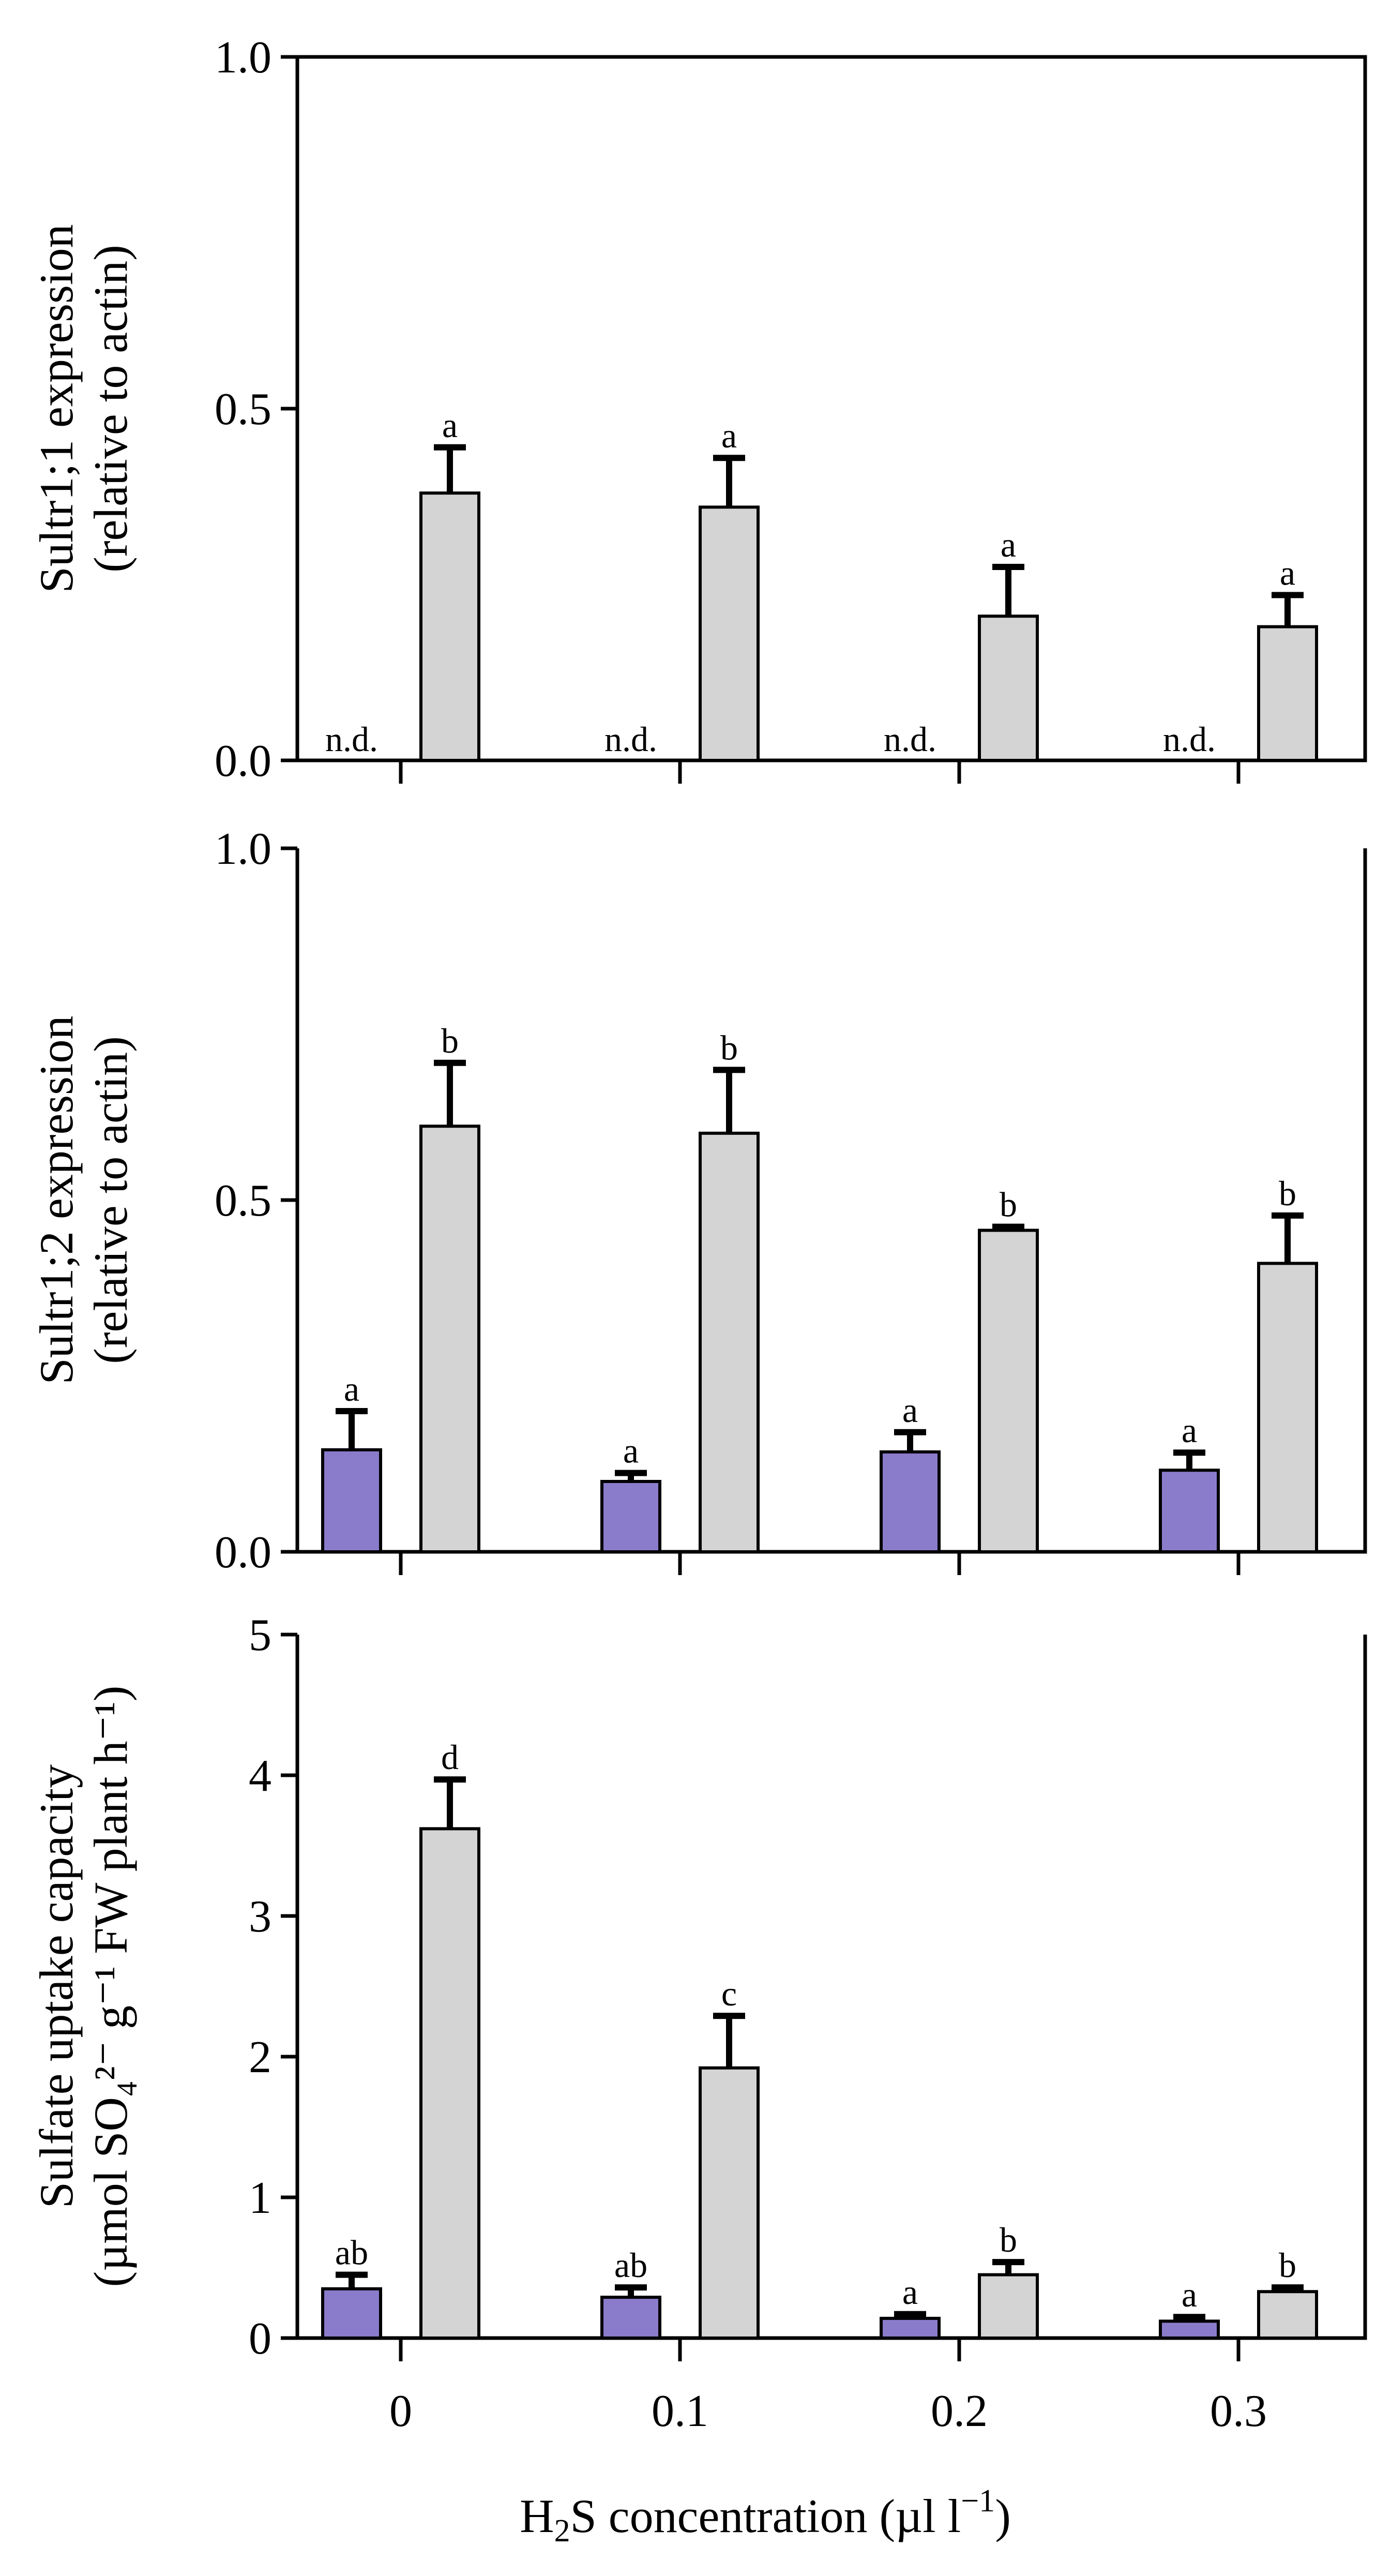 The width and height of the screenshot is (1376, 2576). Describe the element at coordinates (260, 1635) in the screenshot. I see `y-tick-label: 5` at that location.